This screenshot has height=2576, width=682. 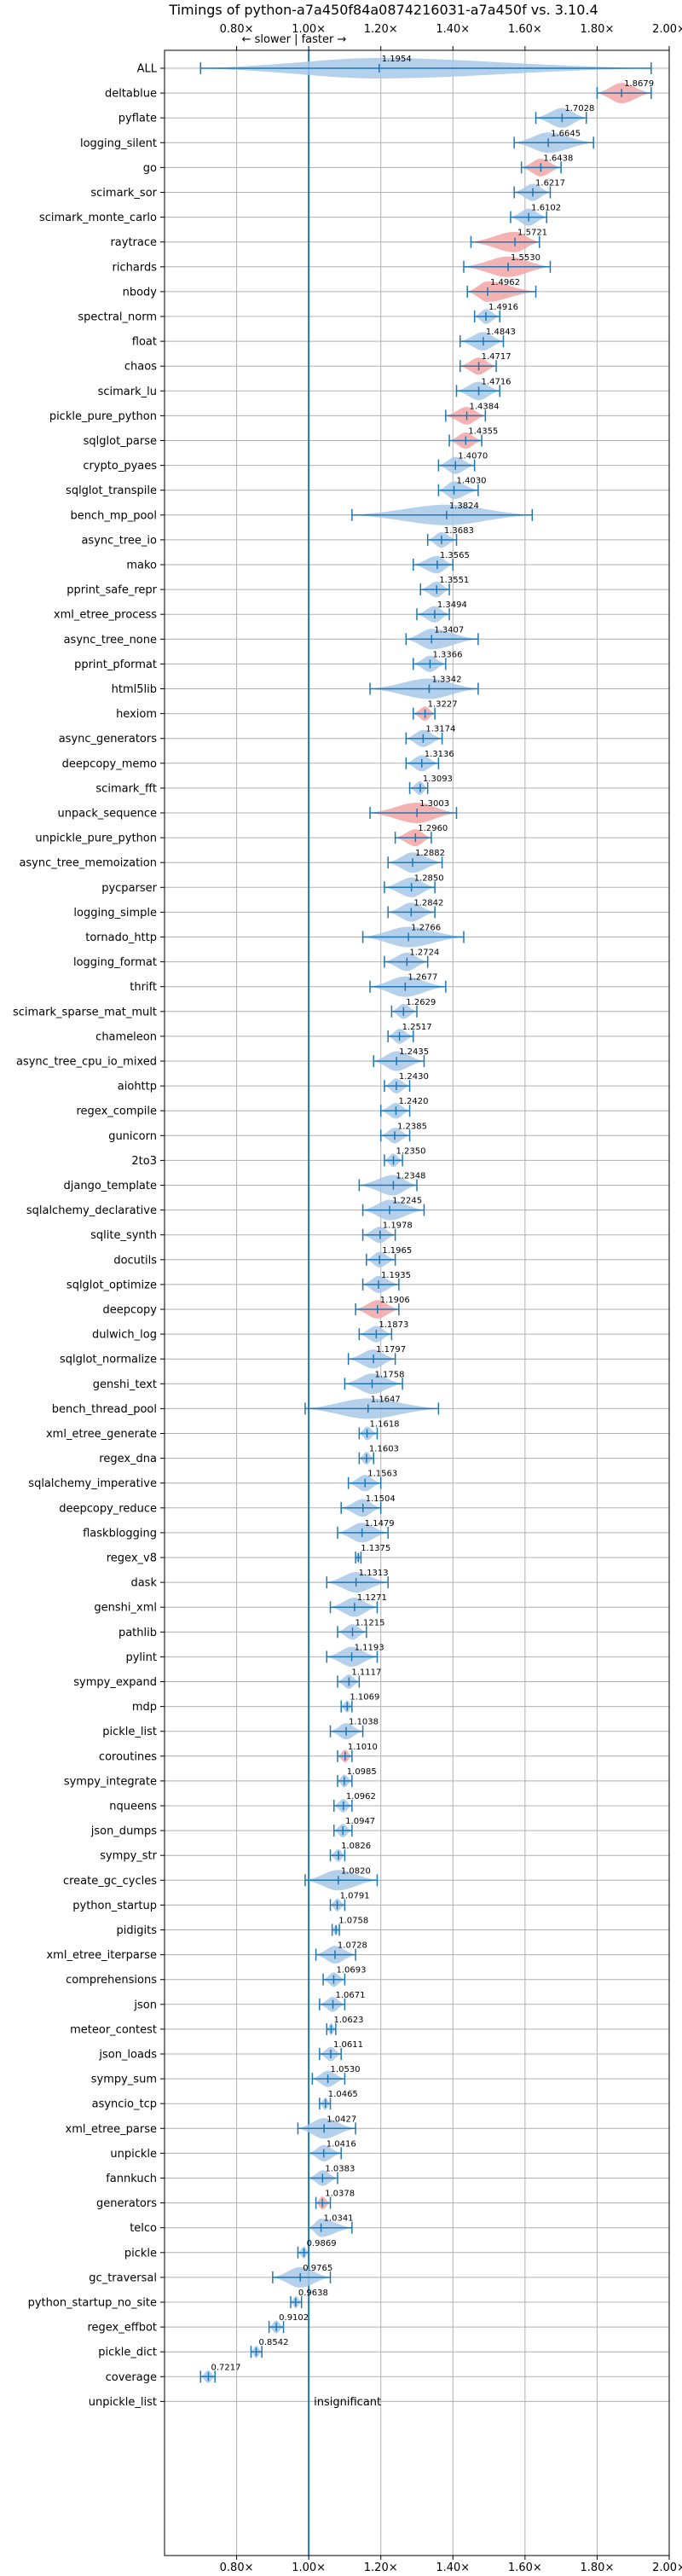 I want to click on median-annotation: 1.1193, so click(x=369, y=1647).